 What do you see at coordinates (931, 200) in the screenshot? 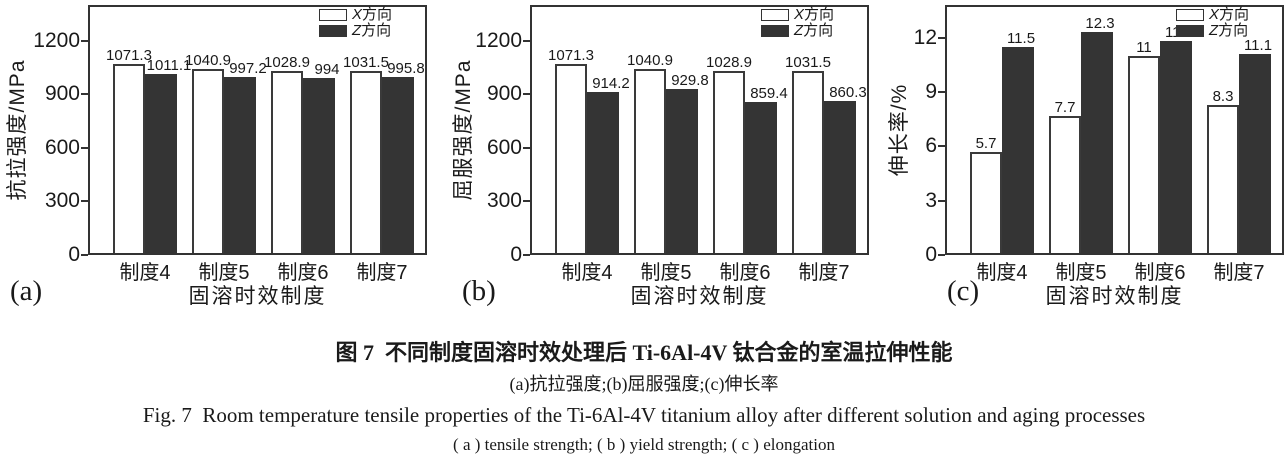
I see `y-tick-label-1: 3` at bounding box center [931, 200].